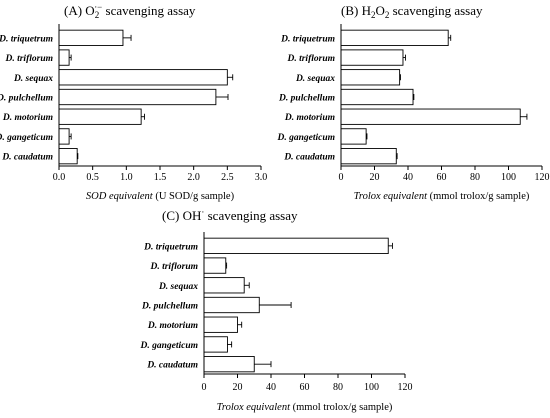 This screenshot has height=418, width=550. Describe the element at coordinates (412, 11) in the screenshot. I see `chart-title: (B) H2O2 scavenging assay` at that location.